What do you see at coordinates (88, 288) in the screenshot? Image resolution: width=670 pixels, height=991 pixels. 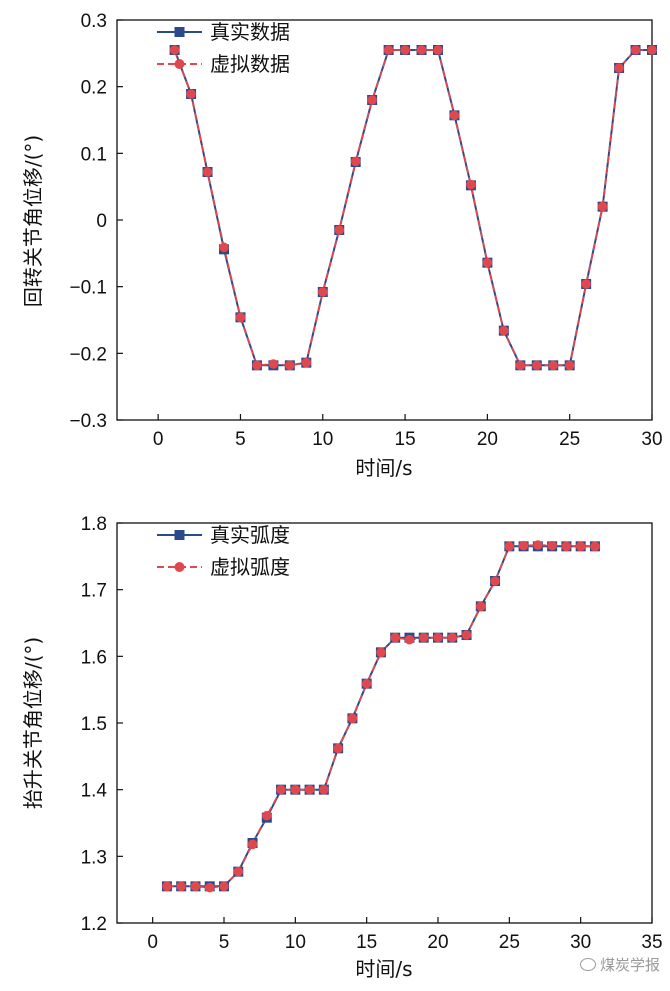 I see `y-tick-label: −0.1` at bounding box center [88, 288].